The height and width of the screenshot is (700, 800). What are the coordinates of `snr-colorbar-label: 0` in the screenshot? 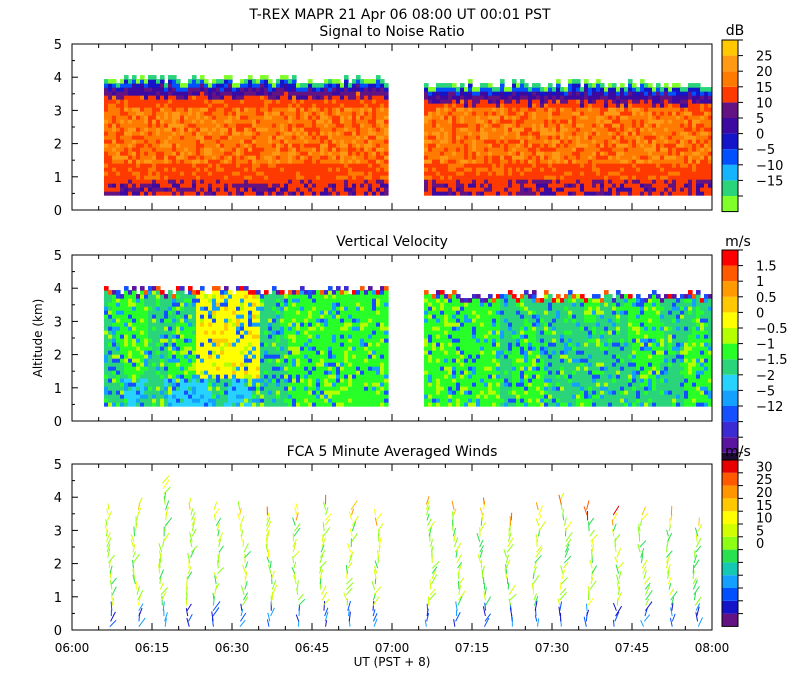 It's located at (760, 135).